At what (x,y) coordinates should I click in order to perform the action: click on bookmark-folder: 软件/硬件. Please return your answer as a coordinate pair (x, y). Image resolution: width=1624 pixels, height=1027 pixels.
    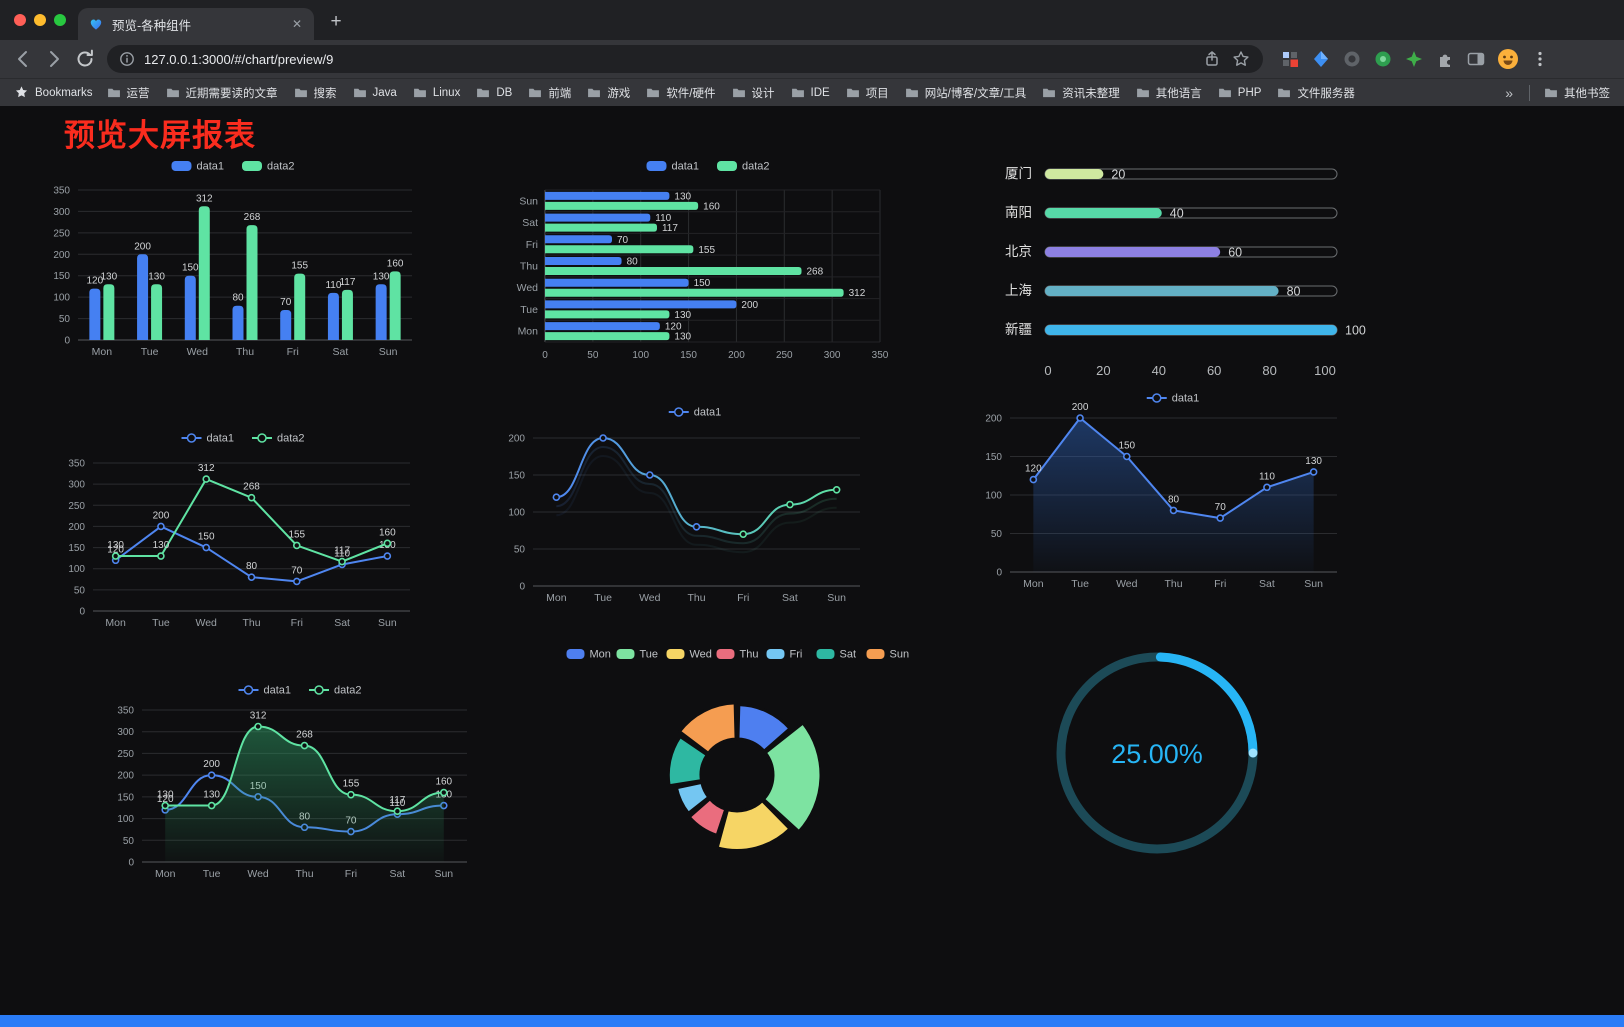
    Looking at the image, I should click on (681, 93).